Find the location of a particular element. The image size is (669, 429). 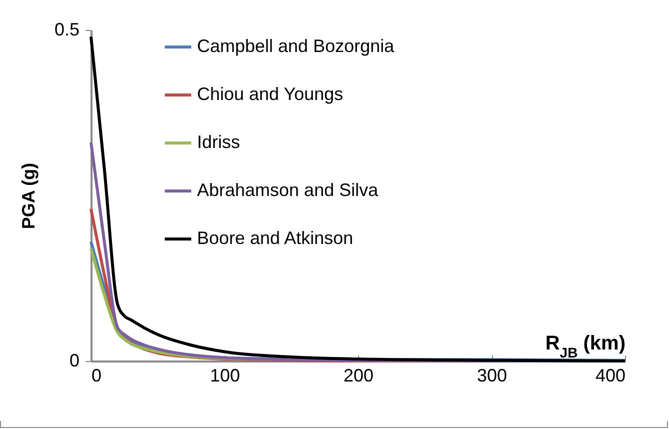

legend-label: Chiou and Youngs is located at coordinates (270, 94).